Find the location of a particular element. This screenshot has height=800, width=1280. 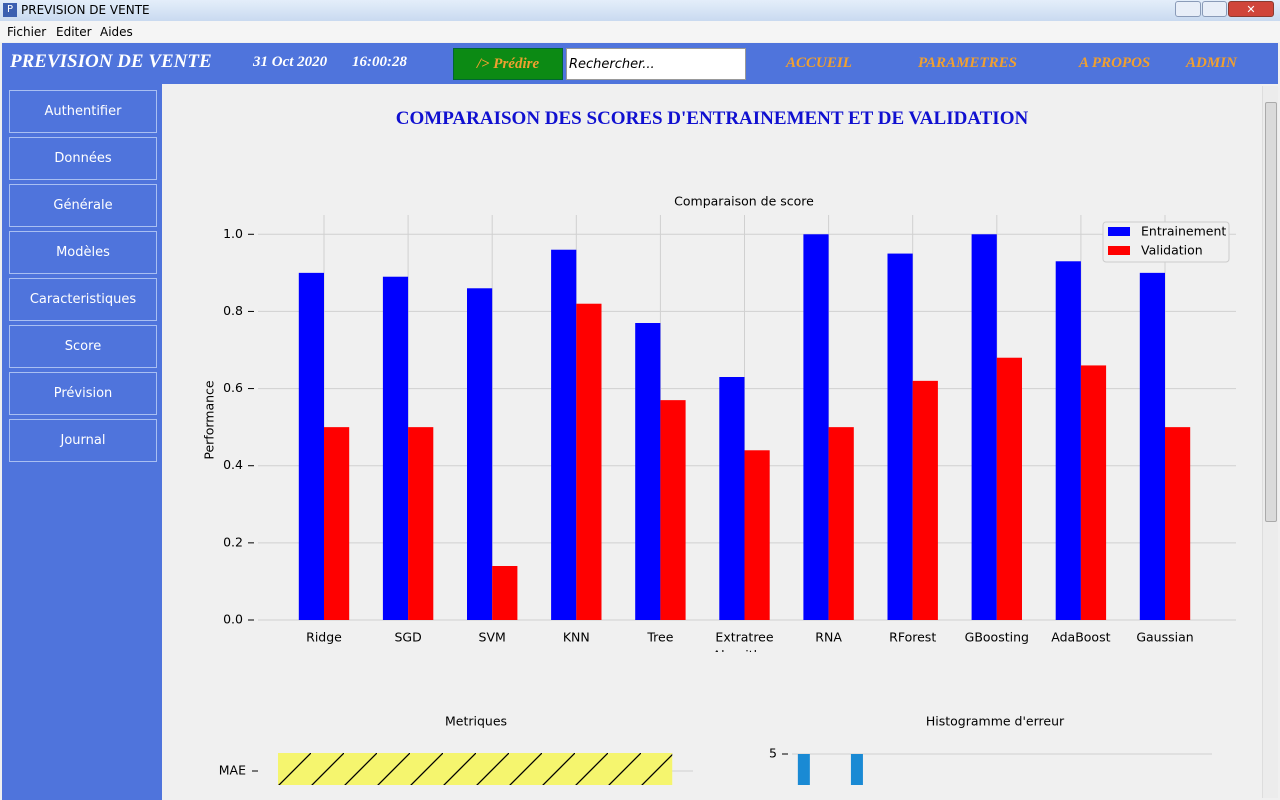

nav-link: PARAMETRES is located at coordinates (967, 63).